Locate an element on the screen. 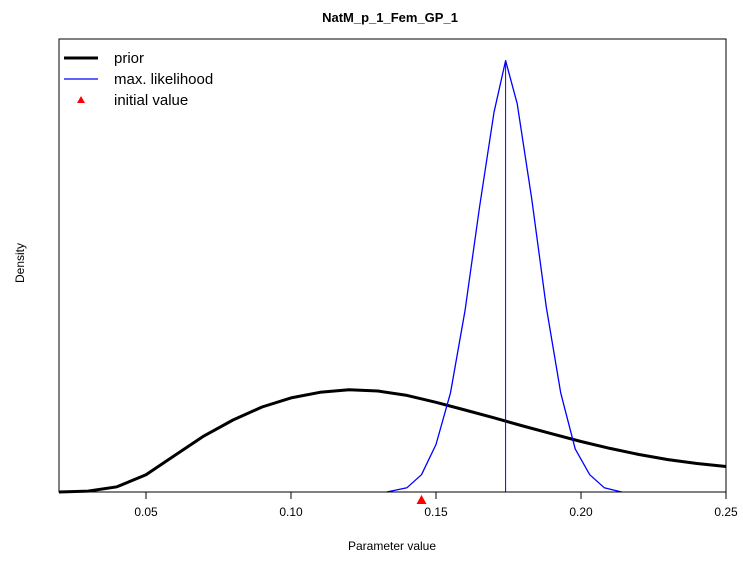  x-axis: 0.05 0.10 0.15 0.20 0.25 is located at coordinates (436, 505).